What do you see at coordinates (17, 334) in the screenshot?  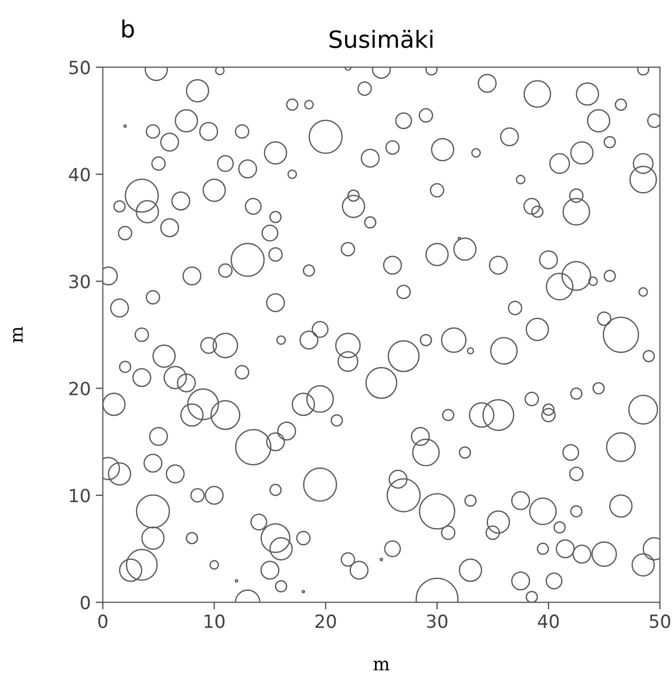 I see `y-axis-title: m` at bounding box center [17, 334].